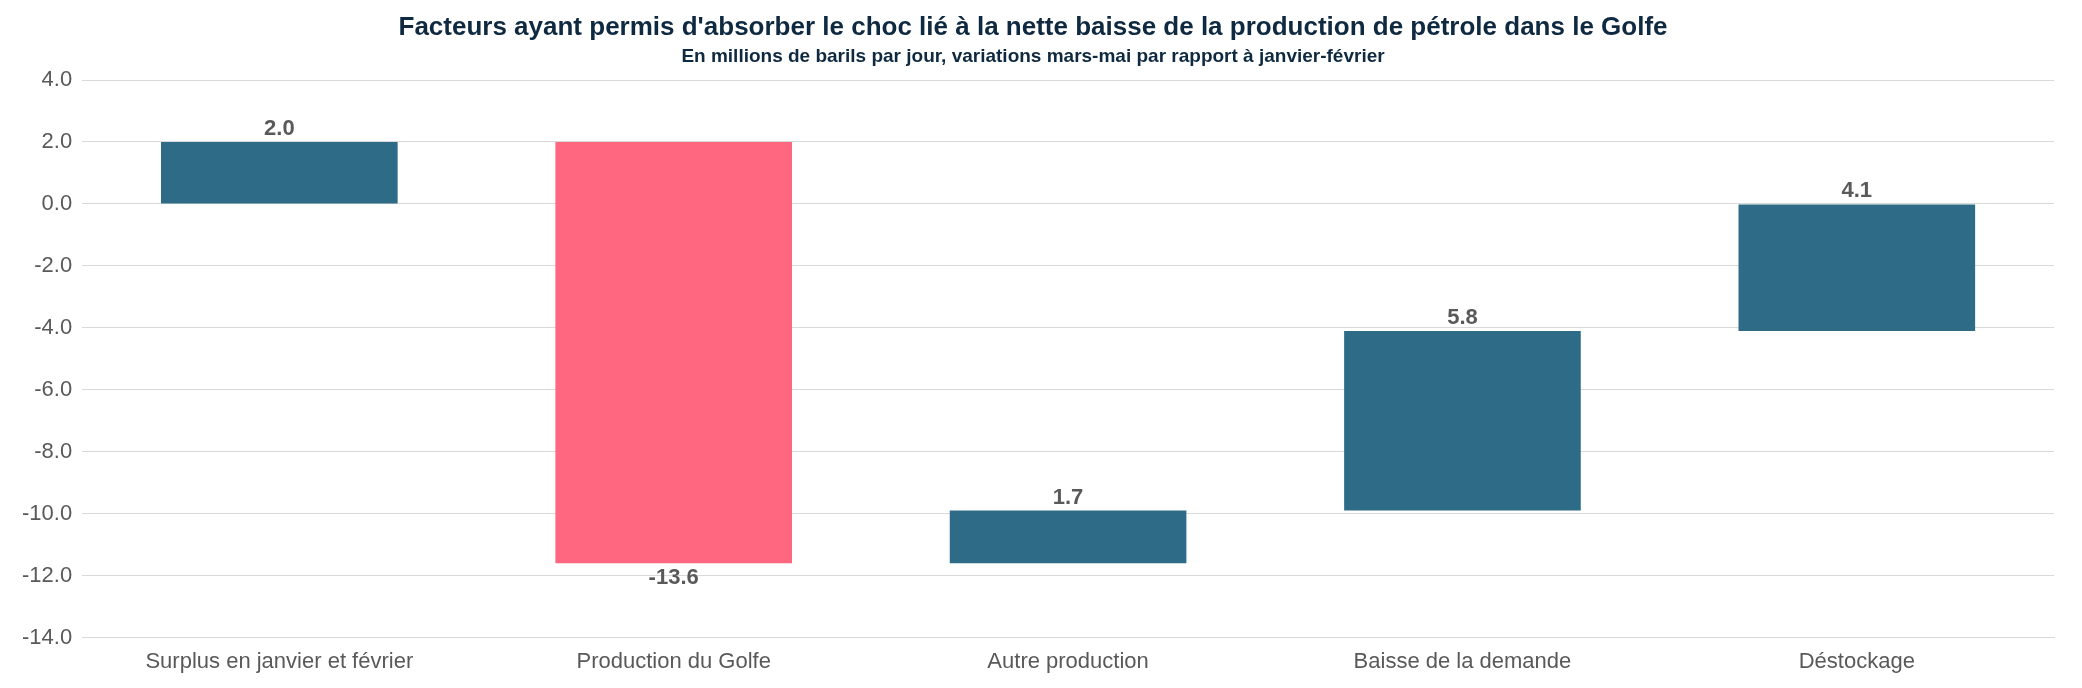  I want to click on data-label: 1.7, so click(1068, 496).